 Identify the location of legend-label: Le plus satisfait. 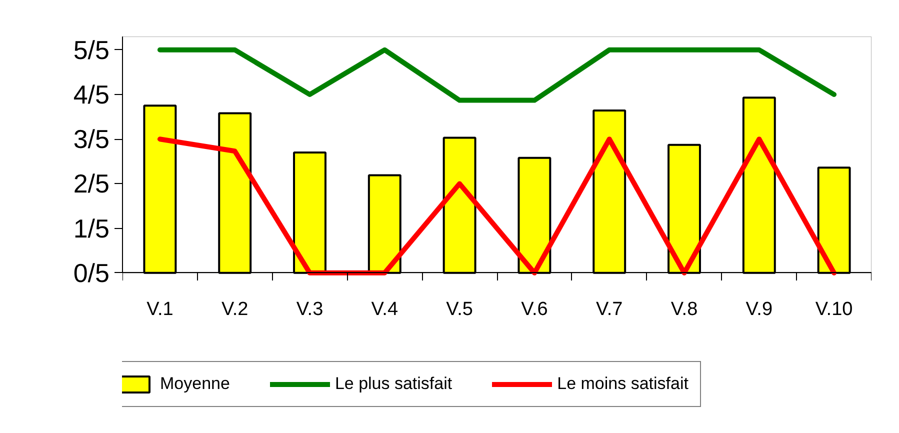
(393, 384).